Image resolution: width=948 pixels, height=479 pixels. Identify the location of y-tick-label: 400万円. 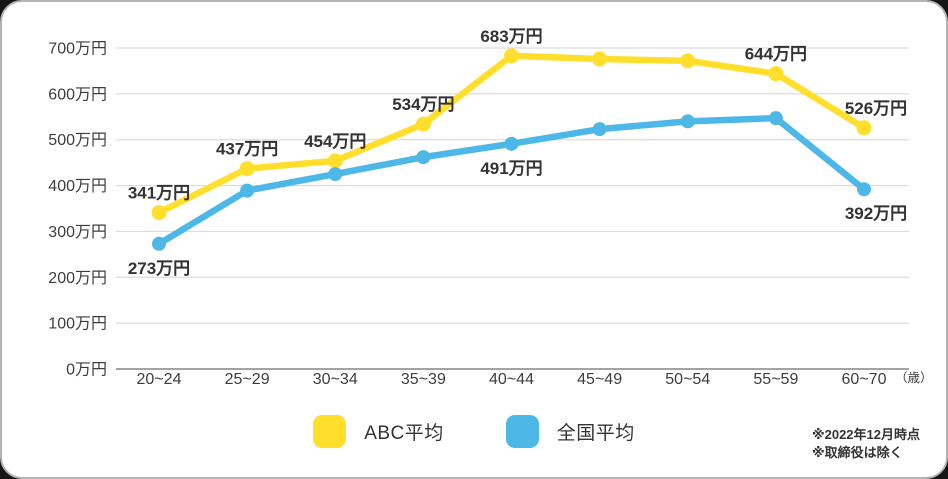
(77, 186).